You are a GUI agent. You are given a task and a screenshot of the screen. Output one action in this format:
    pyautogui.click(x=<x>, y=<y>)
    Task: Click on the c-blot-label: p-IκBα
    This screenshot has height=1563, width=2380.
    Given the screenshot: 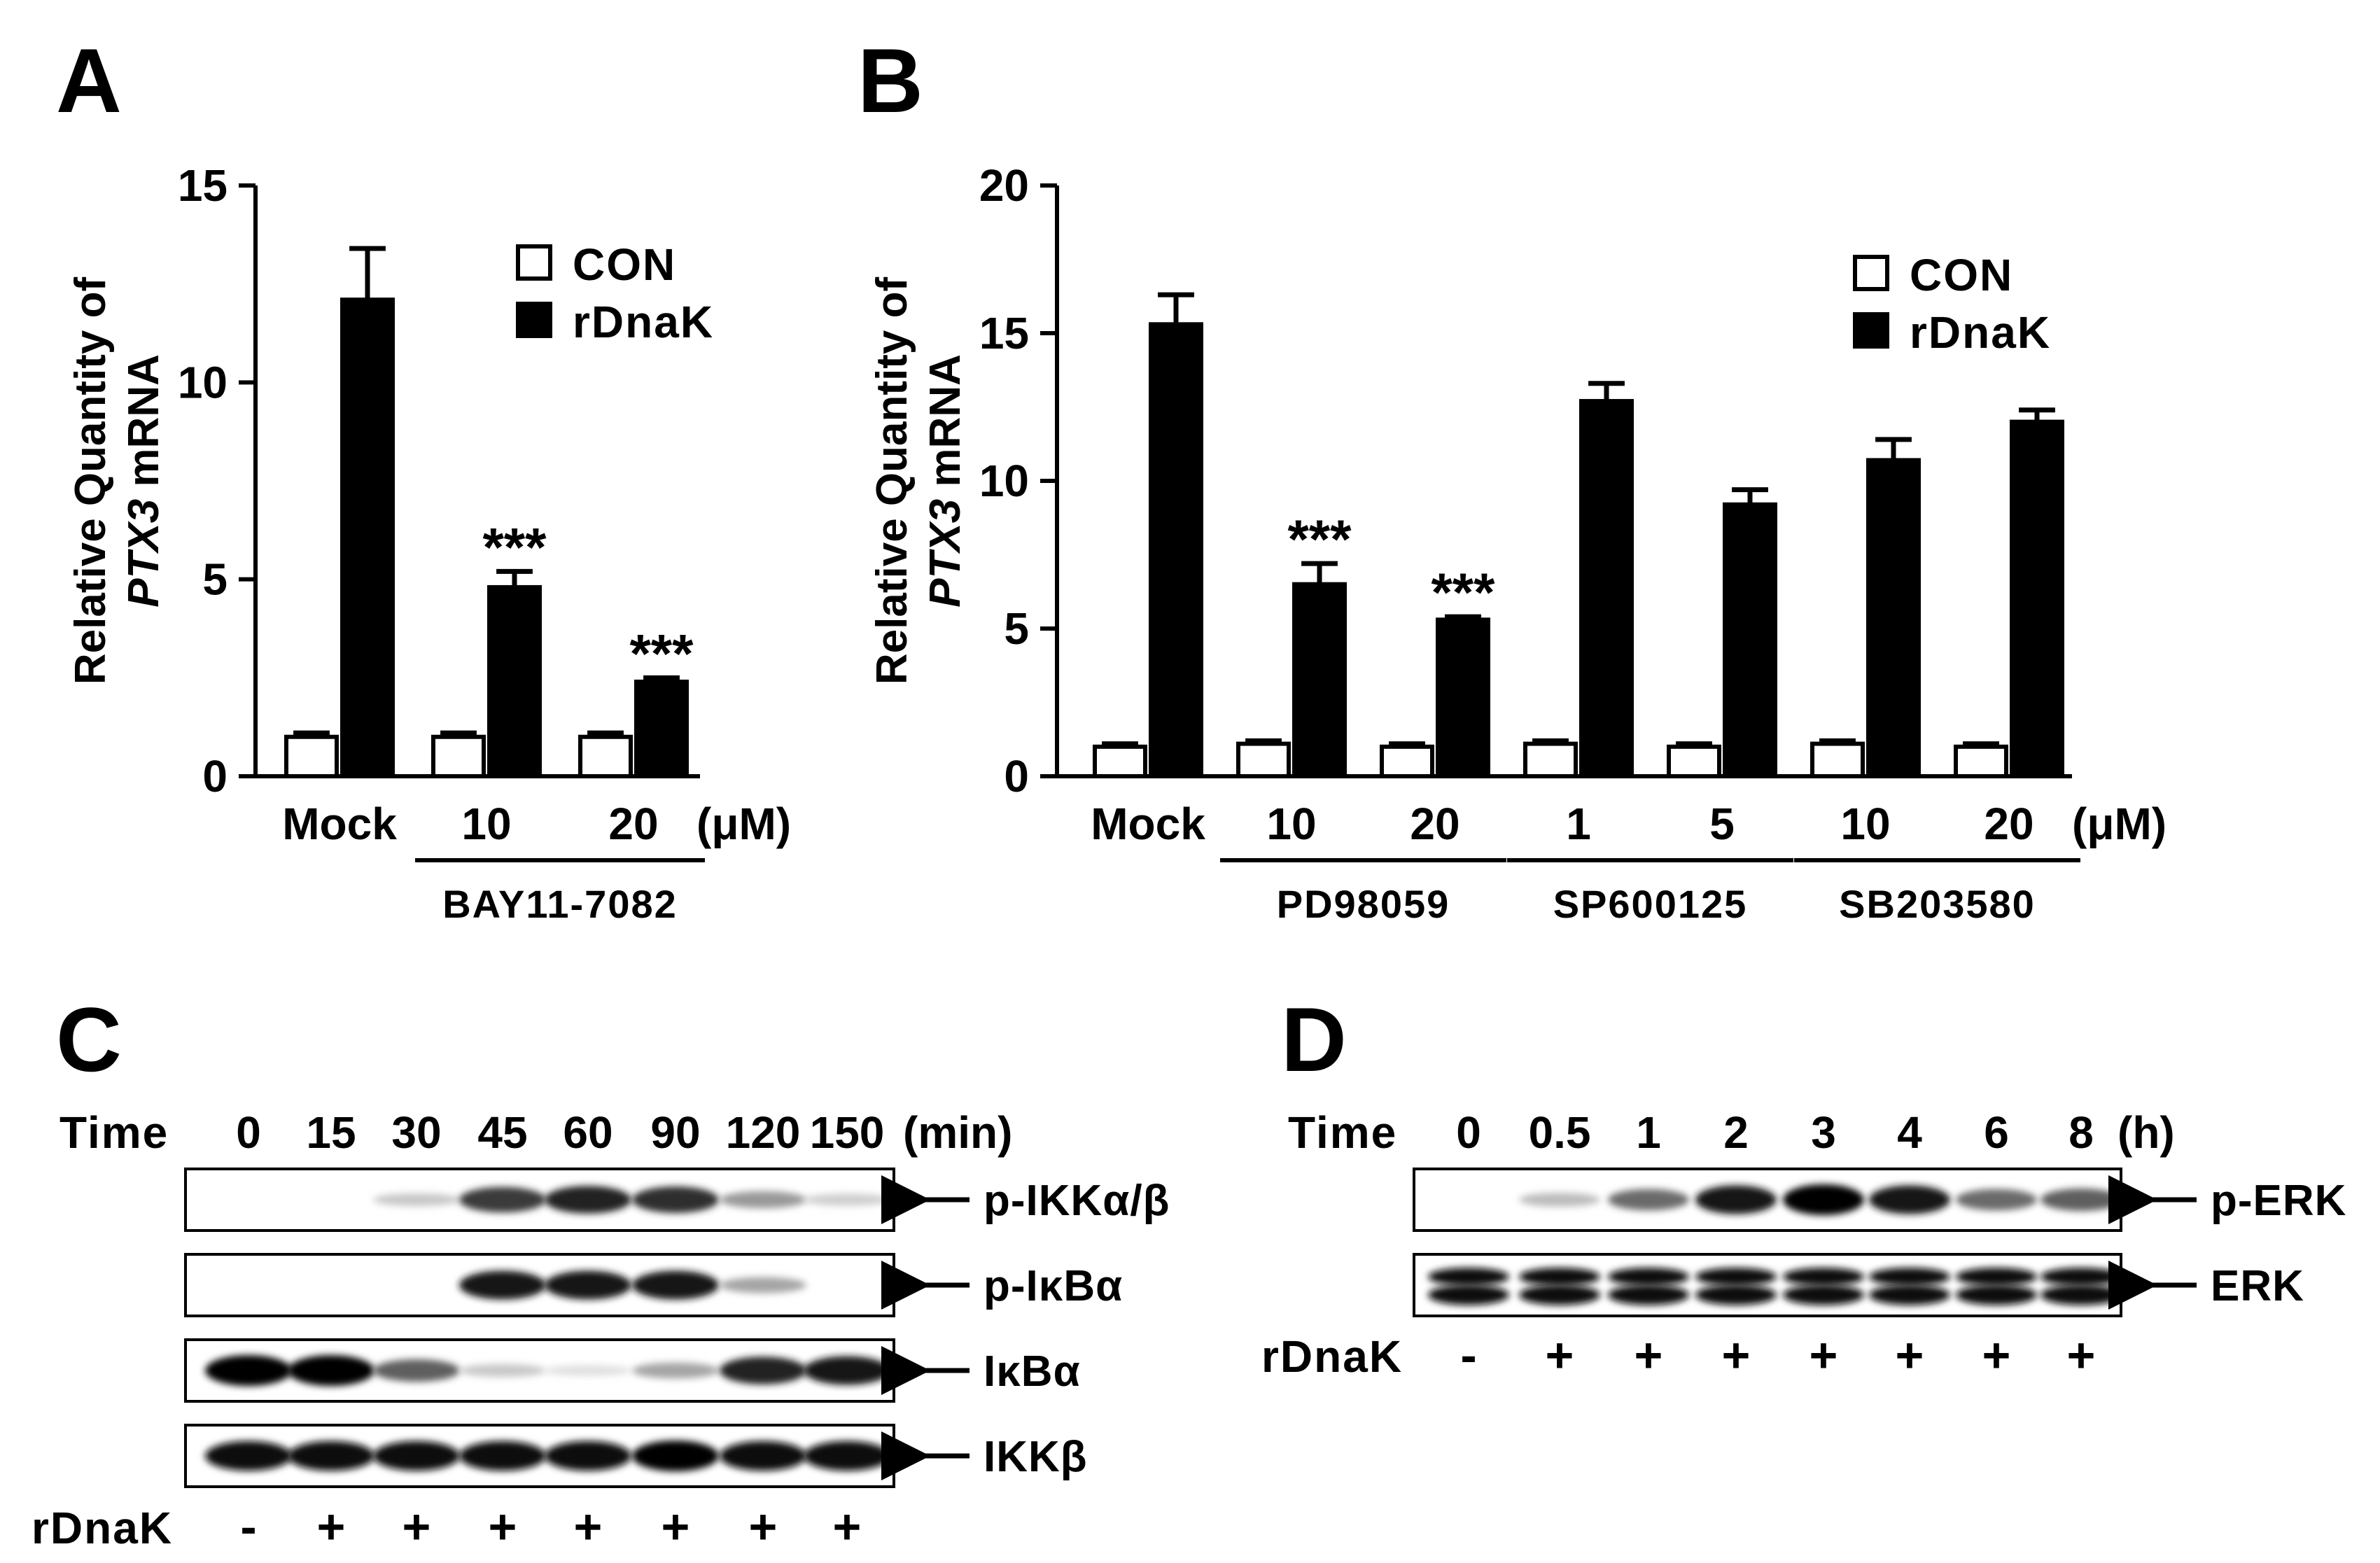 What is the action you would take?
    pyautogui.click(x=1053, y=1286)
    